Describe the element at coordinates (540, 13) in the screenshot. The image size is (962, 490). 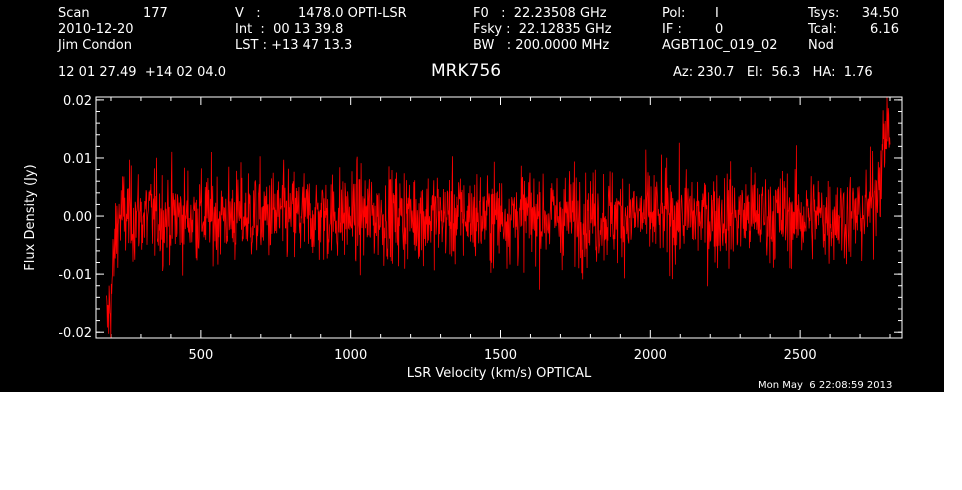
I see `rest-frequency: F0 : 22.23508 GHz` at that location.